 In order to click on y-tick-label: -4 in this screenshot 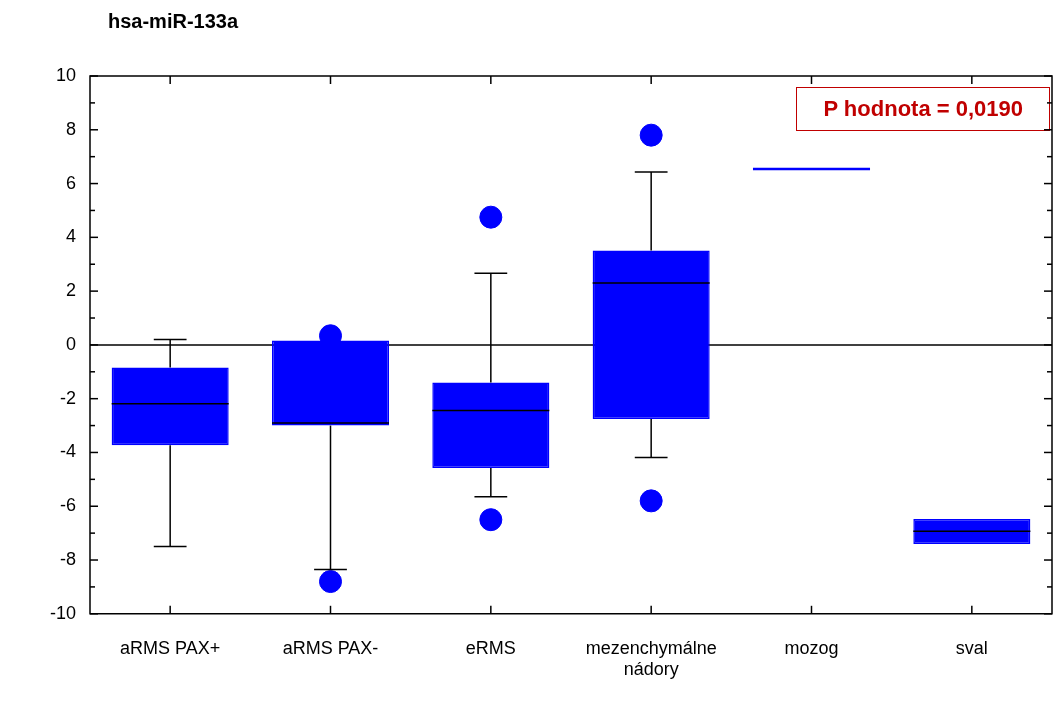, I will do `click(67, 451)`.